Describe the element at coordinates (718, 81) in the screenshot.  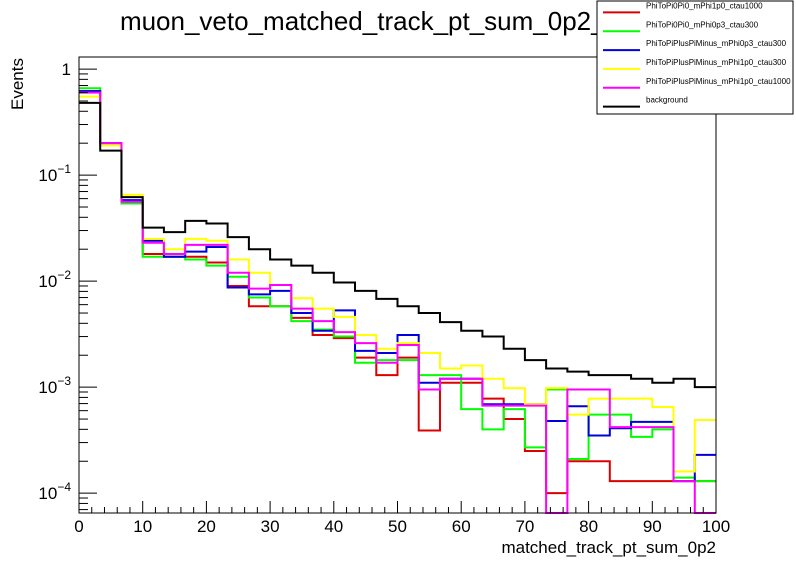
I see `legend-label-4: PhiToPiPlusPiMinus_mPhi1p0_ctau1000` at that location.